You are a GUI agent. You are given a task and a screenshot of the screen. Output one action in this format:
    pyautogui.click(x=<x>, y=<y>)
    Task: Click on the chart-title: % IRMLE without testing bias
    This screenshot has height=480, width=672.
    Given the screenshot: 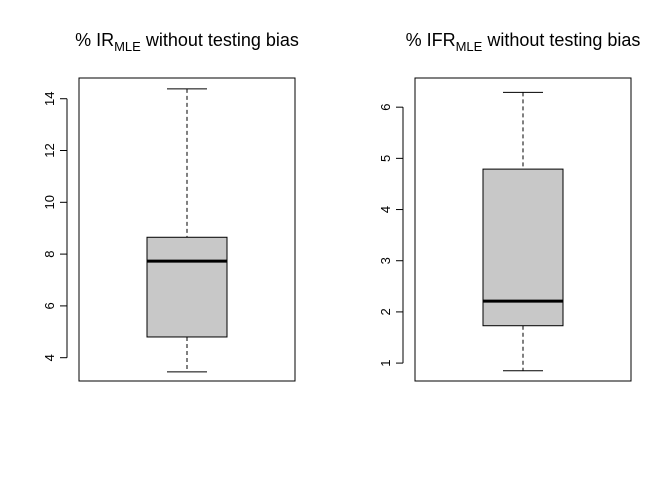 What is the action you would take?
    pyautogui.click(x=187, y=42)
    